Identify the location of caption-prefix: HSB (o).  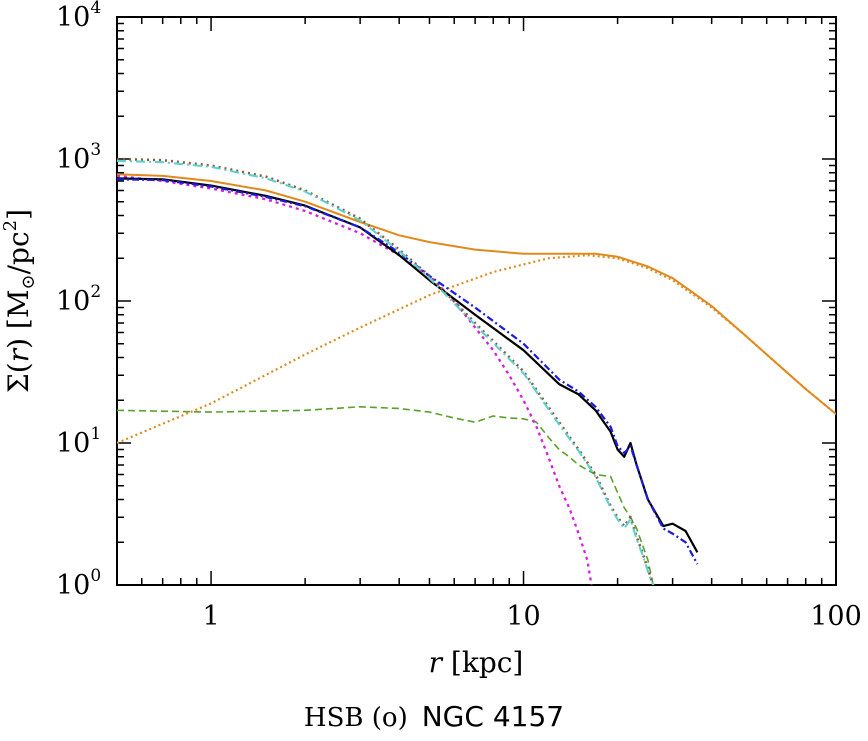
(355, 718).